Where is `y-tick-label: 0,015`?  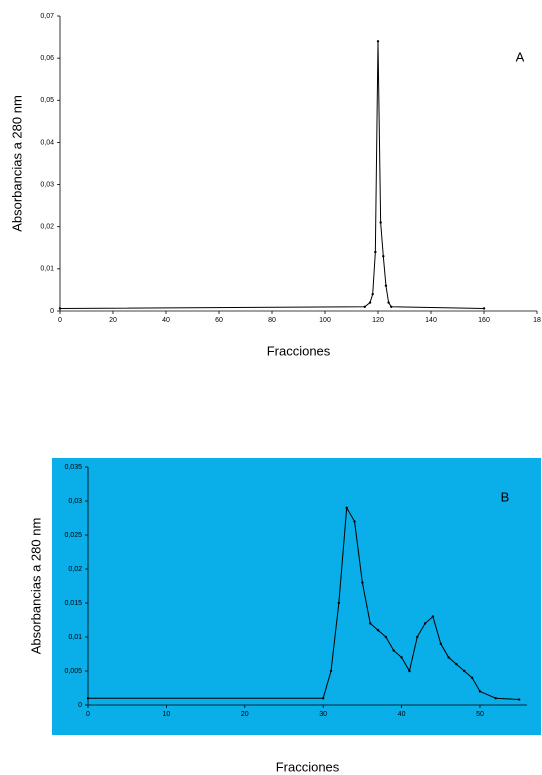
y-tick-label: 0,015 is located at coordinates (73, 603).